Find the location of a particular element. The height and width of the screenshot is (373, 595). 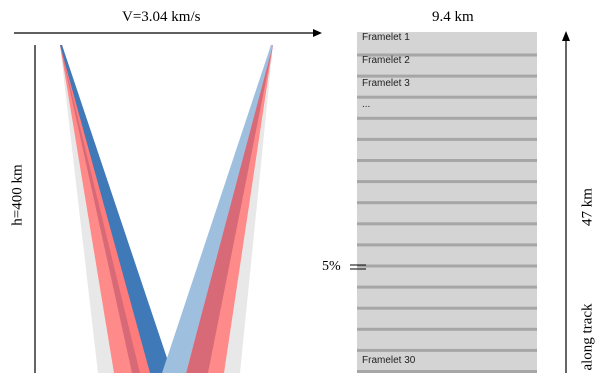

velocity-label: V=3.04 km/s is located at coordinates (161, 17).